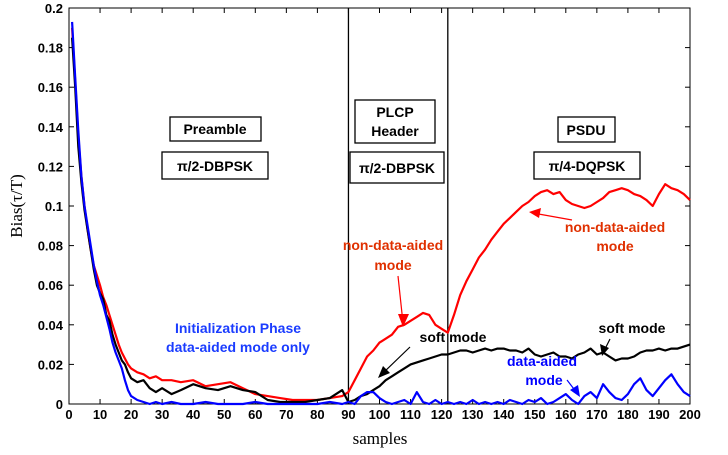  I want to click on init-phase-label-line1: Initialization Phase, so click(238, 328).